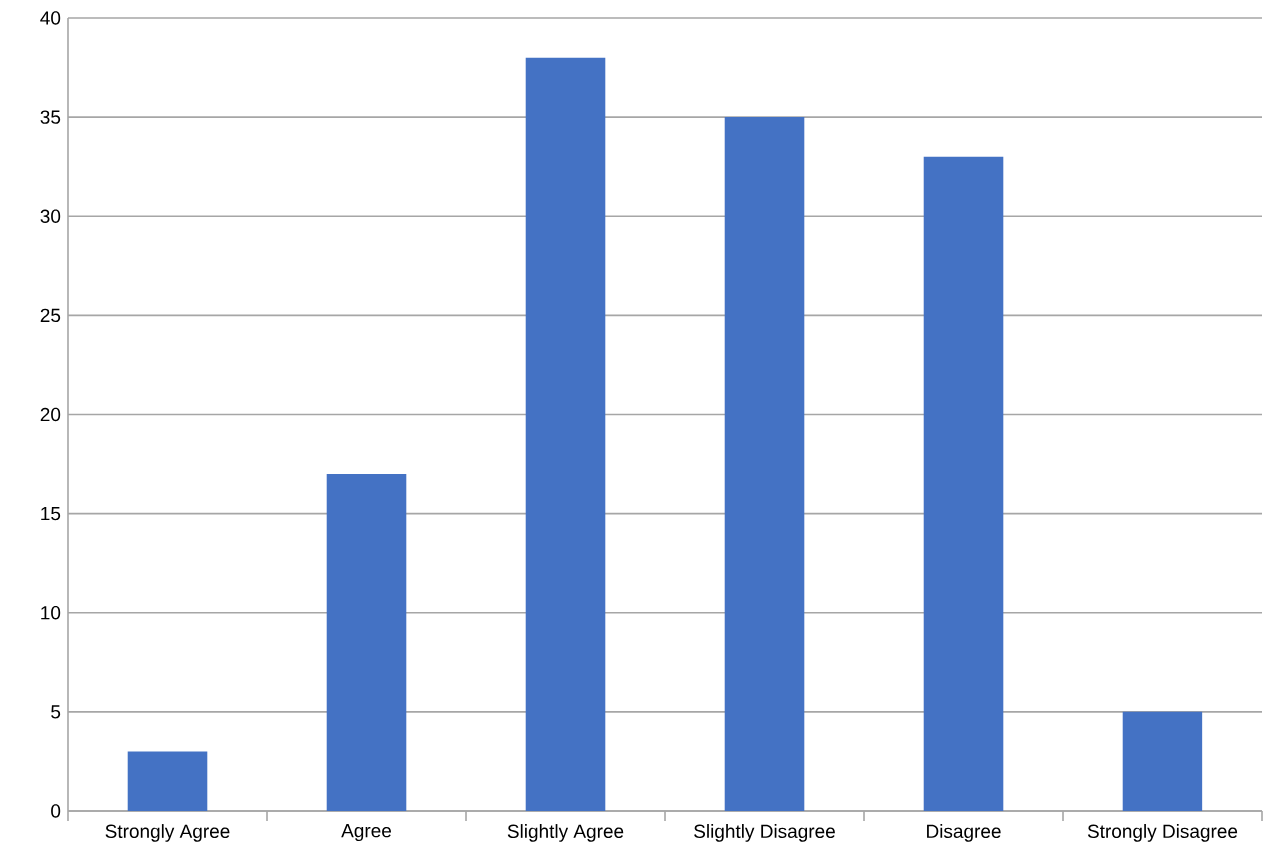  I want to click on x-tick-label: Slightly Agree, so click(565, 833).